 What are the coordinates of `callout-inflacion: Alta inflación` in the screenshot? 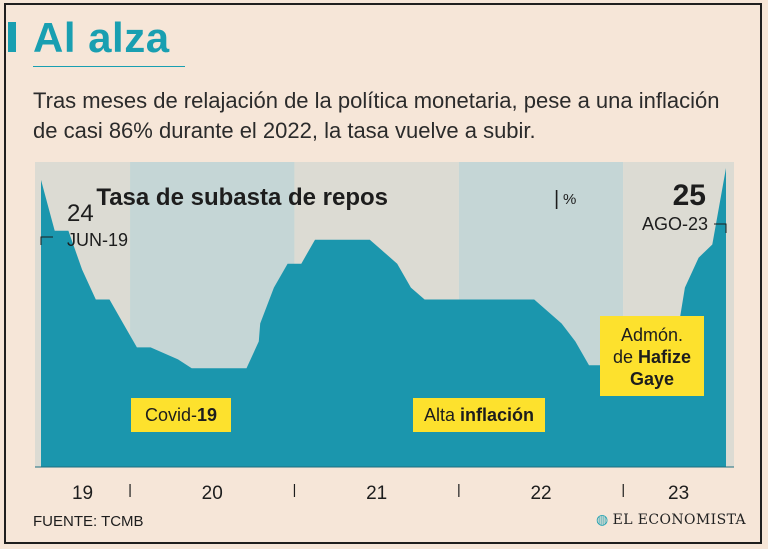 It's located at (479, 415).